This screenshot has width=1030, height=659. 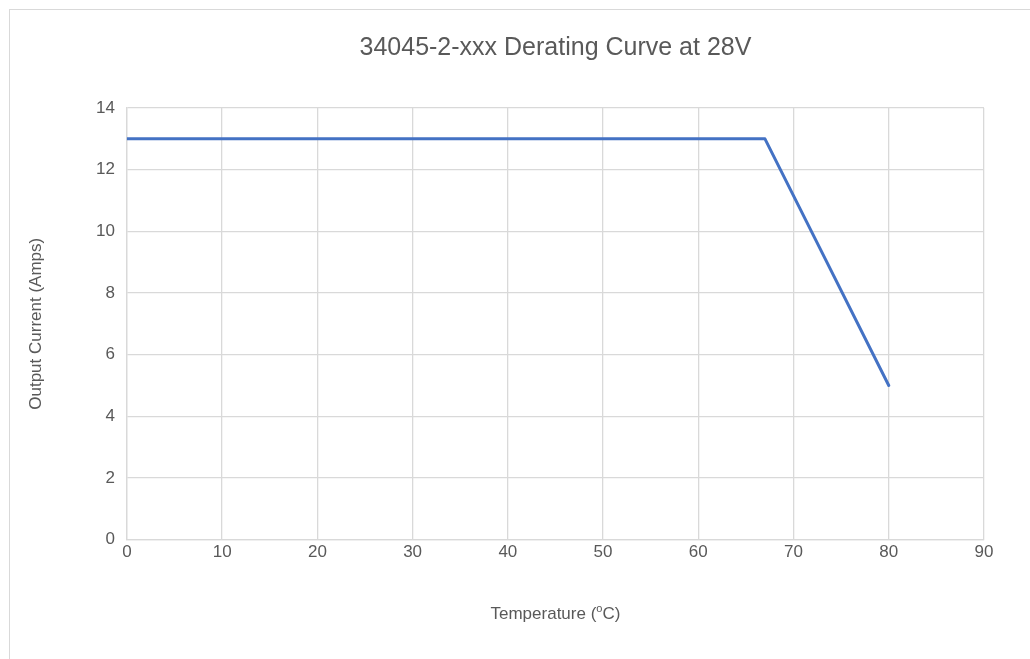 I want to click on x-tick-label: 90, so click(x=984, y=552).